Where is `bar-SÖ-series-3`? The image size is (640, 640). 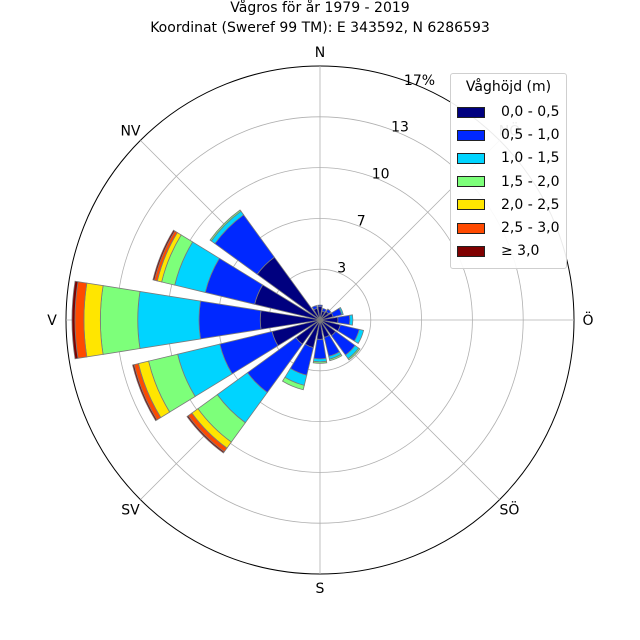 bar-SÖ-series-3 is located at coordinates (354, 354).